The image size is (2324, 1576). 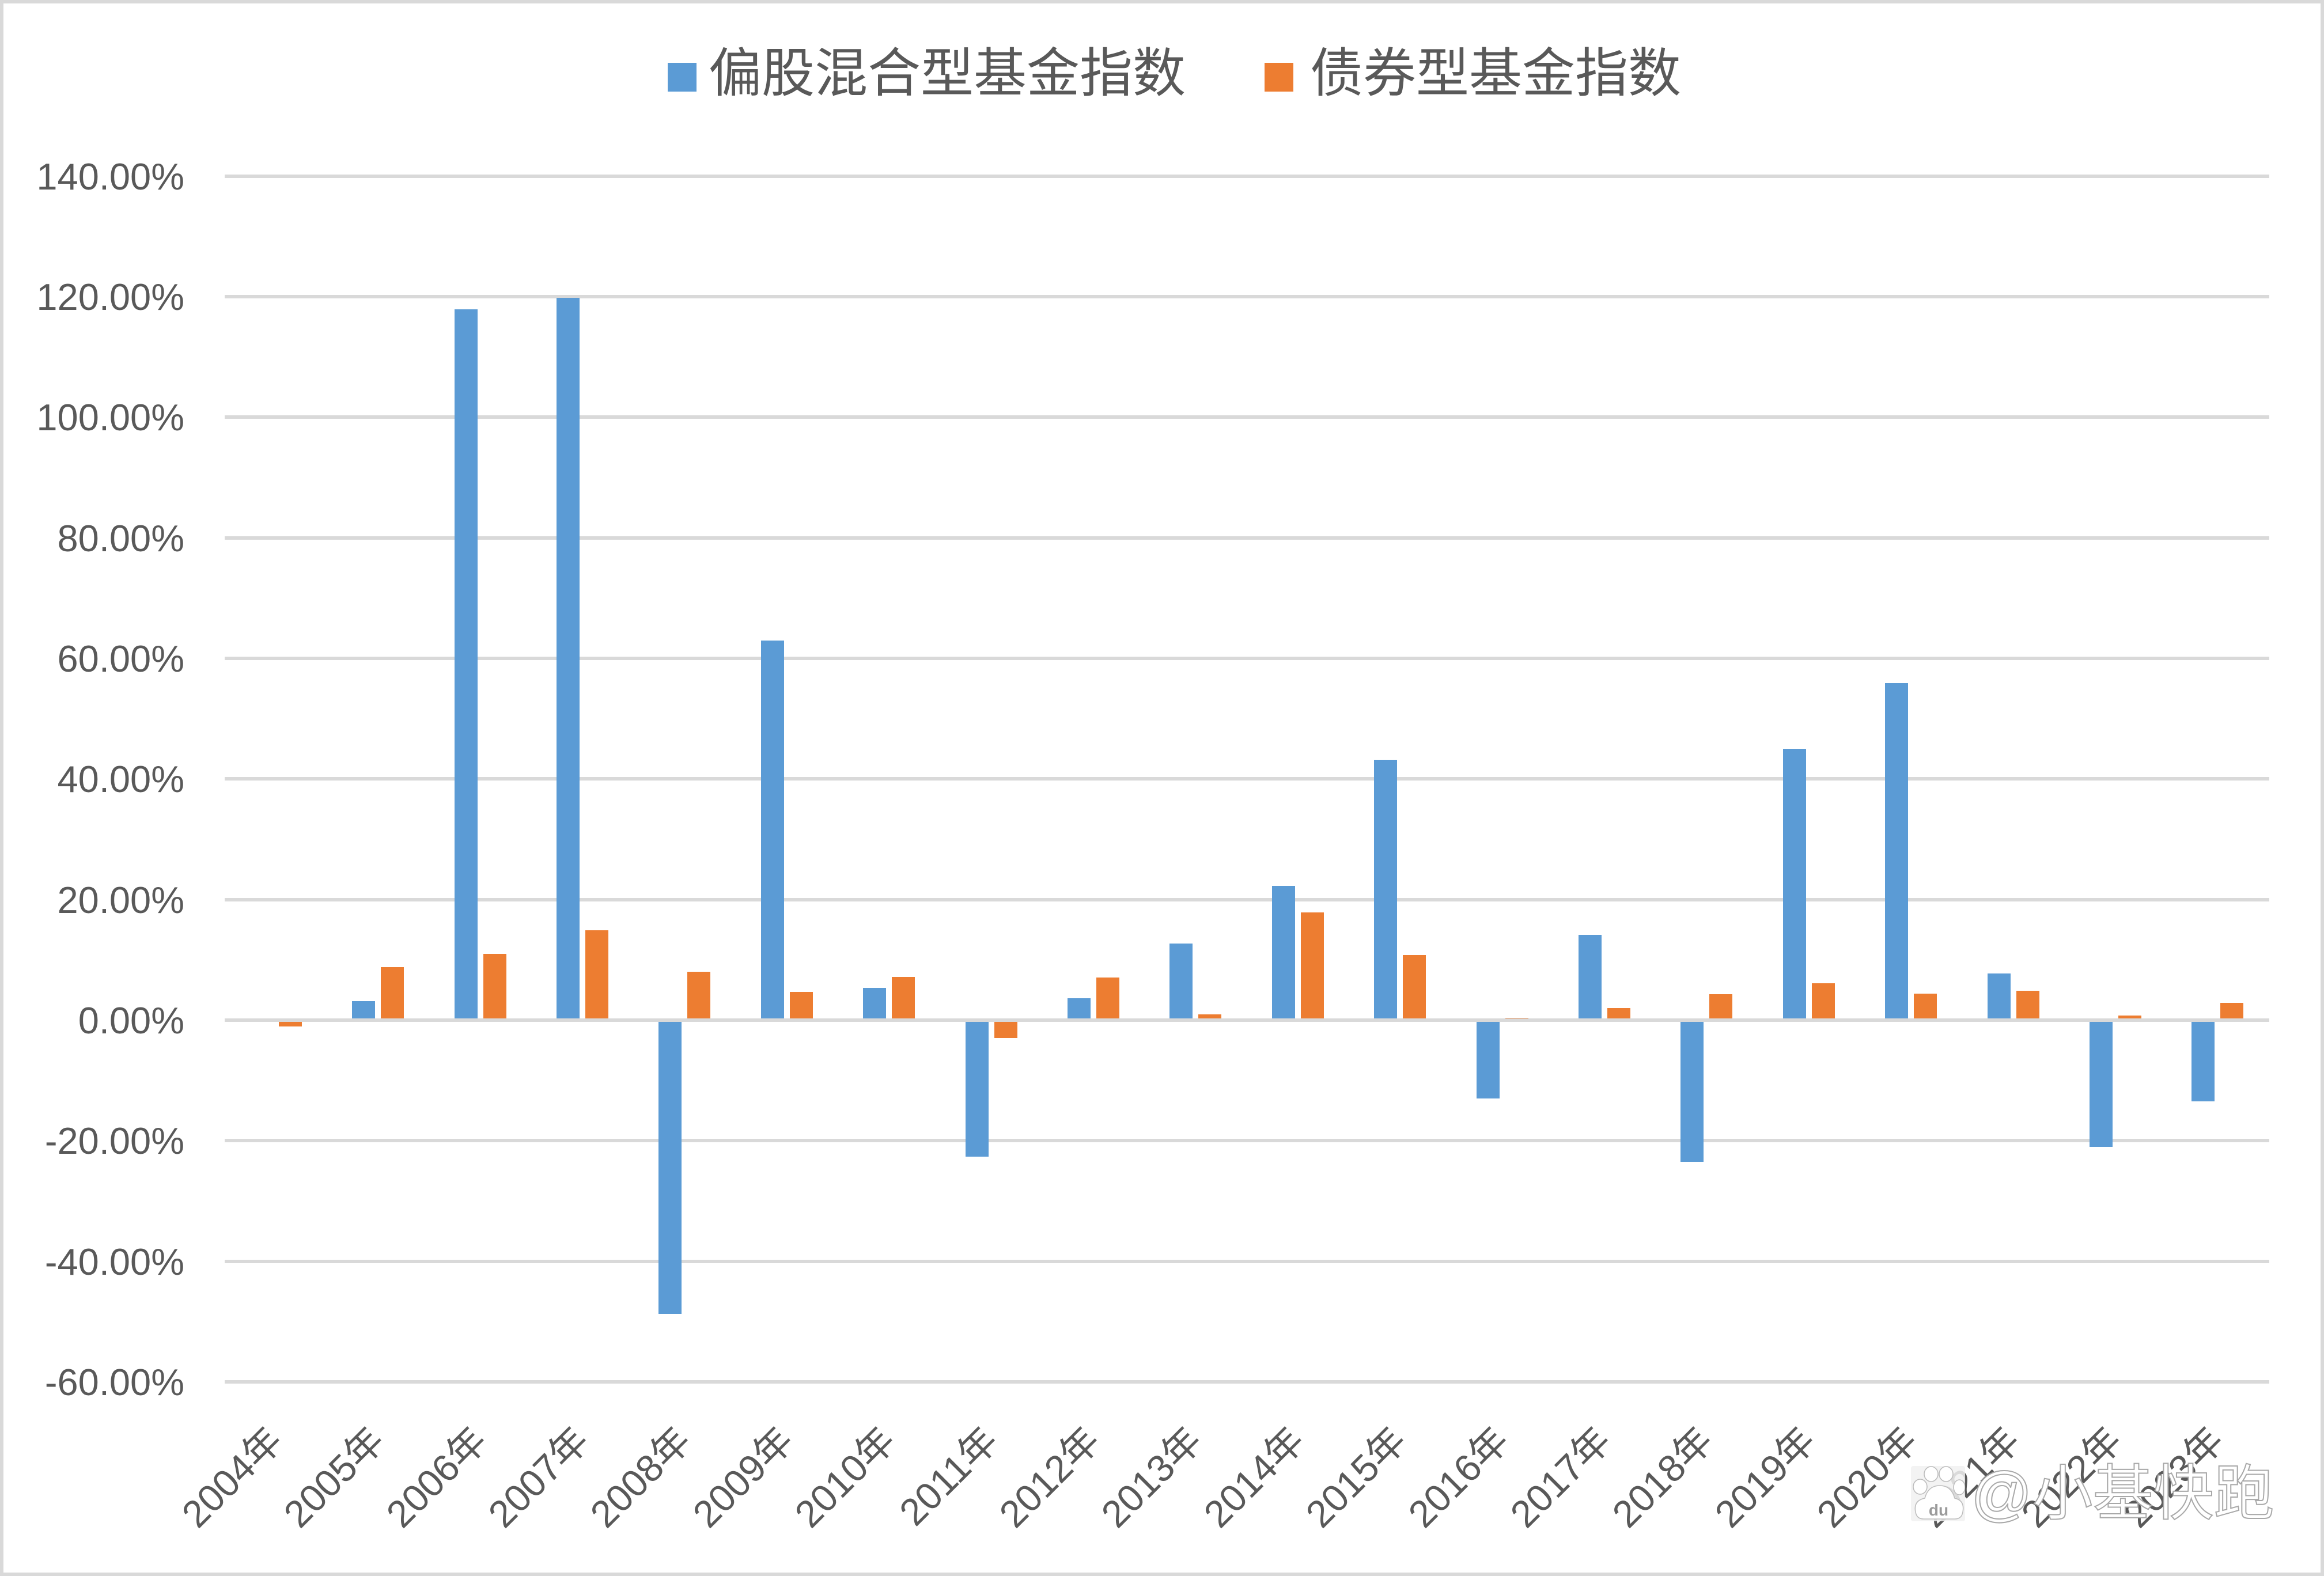 What do you see at coordinates (110, 298) in the screenshot?
I see `y-tick-label: 120.00%` at bounding box center [110, 298].